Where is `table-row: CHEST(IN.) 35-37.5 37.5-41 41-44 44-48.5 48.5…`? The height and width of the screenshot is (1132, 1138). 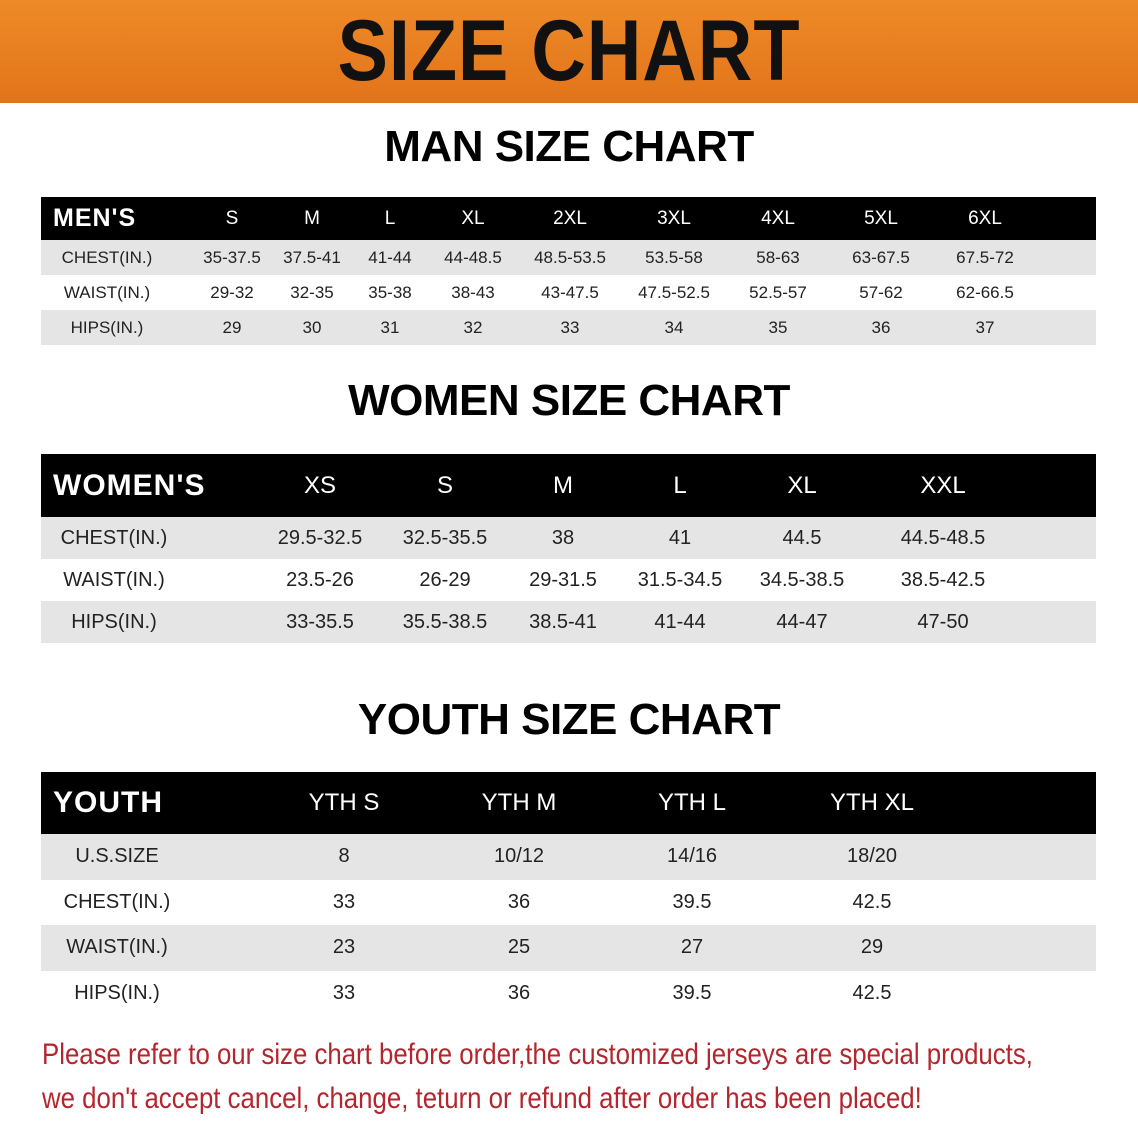 table-row: CHEST(IN.) 35-37.5 37.5-41 41-44 44-48.5 48.5… is located at coordinates (568, 257).